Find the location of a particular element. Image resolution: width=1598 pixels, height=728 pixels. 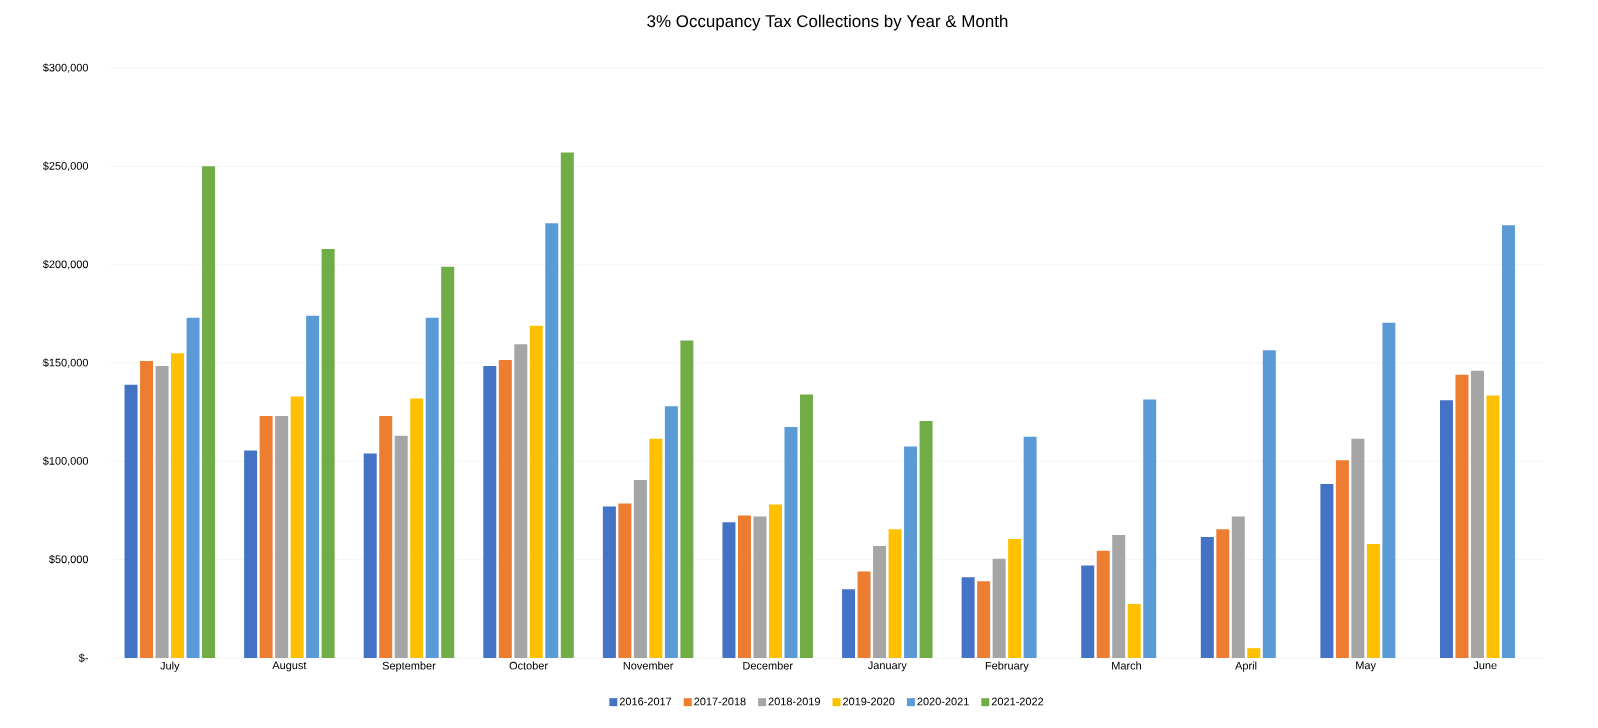

legend-label: 2021-2022 is located at coordinates (1017, 701).